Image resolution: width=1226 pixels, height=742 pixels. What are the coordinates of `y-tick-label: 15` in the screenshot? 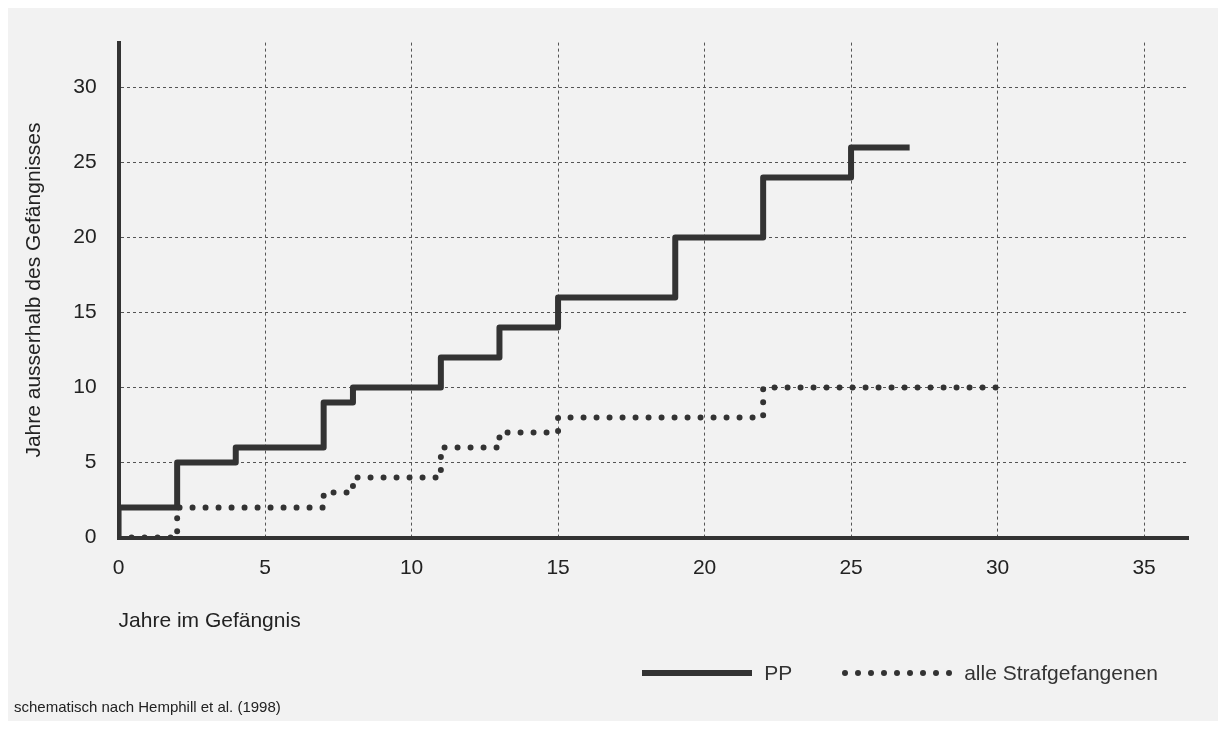 It's located at (85, 311).